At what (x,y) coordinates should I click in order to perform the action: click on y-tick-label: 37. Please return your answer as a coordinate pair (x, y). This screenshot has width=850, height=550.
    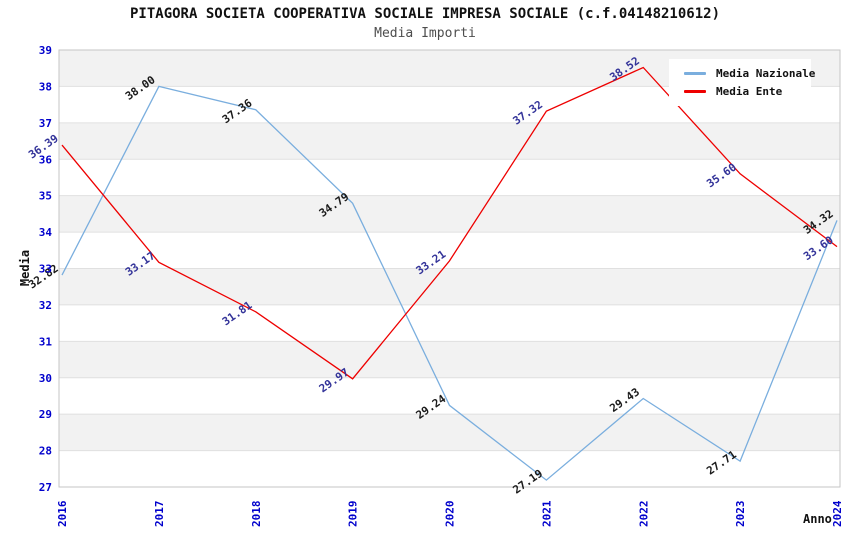
    Looking at the image, I should click on (45, 123).